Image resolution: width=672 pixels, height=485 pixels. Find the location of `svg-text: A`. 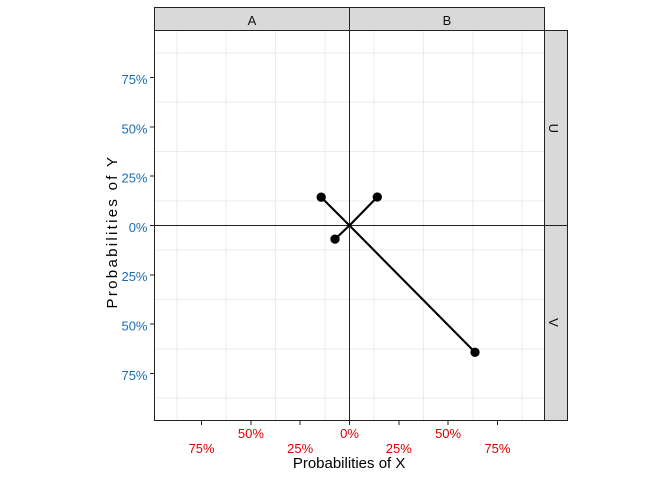

svg-text: A is located at coordinates (252, 20).